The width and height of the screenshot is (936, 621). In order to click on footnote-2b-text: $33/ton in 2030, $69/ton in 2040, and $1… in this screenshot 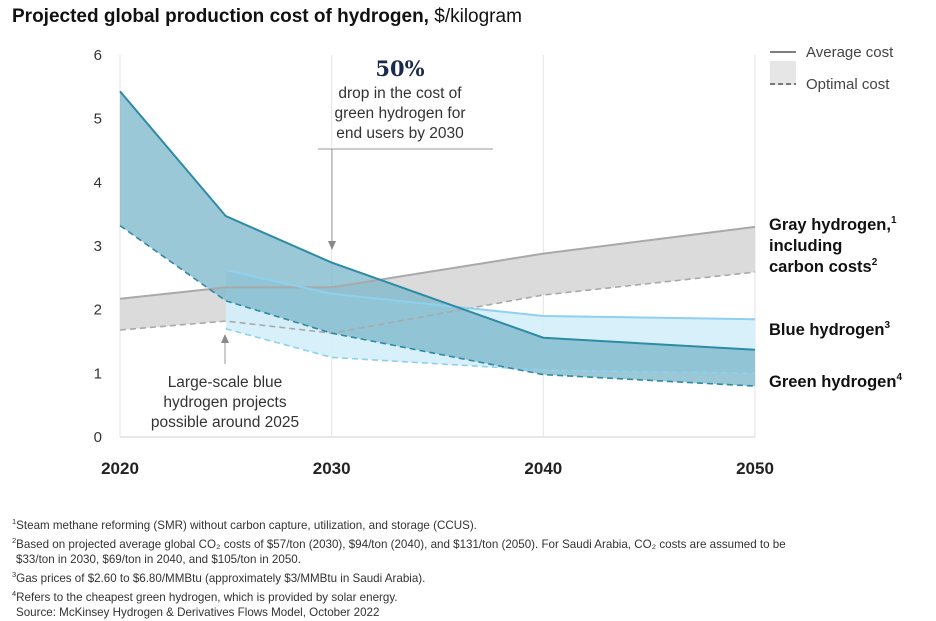, I will do `click(158, 560)`.